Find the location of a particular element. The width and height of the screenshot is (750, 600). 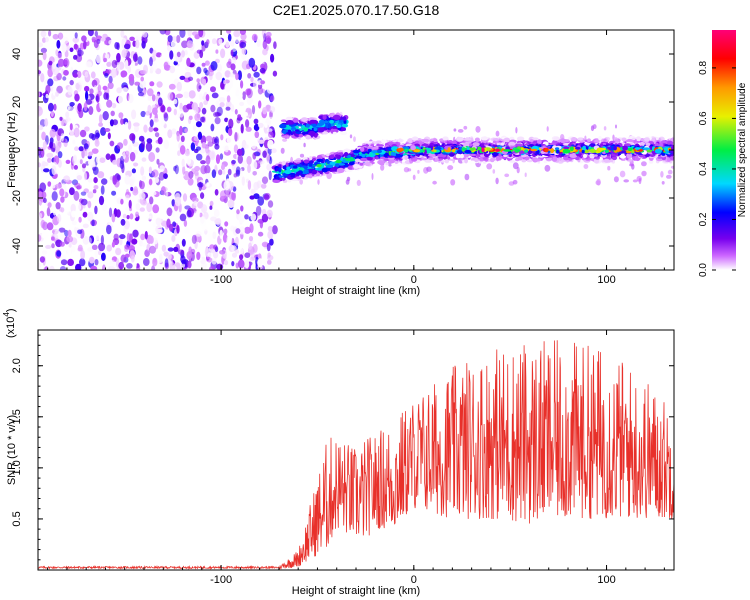

y-tick-label: 0.5 is located at coordinates (17, 518).